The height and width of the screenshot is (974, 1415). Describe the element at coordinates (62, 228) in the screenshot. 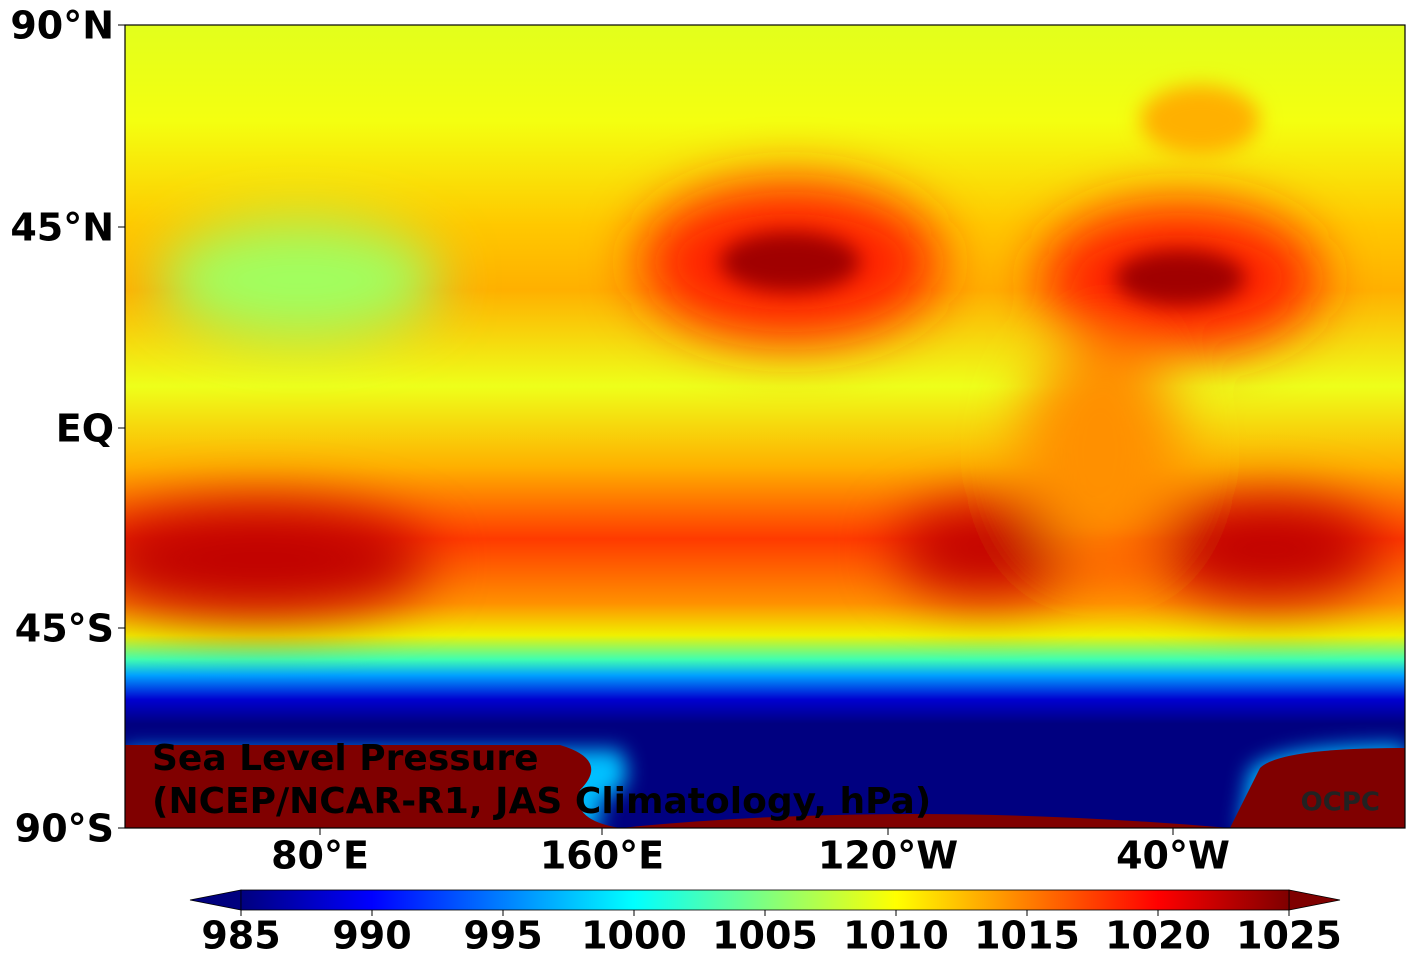

I see `lat-label: 45°N` at that location.